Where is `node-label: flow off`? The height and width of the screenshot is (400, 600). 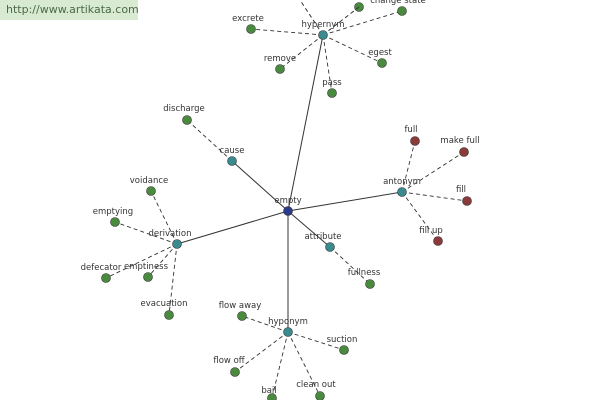 node-label: flow off is located at coordinates (229, 361).